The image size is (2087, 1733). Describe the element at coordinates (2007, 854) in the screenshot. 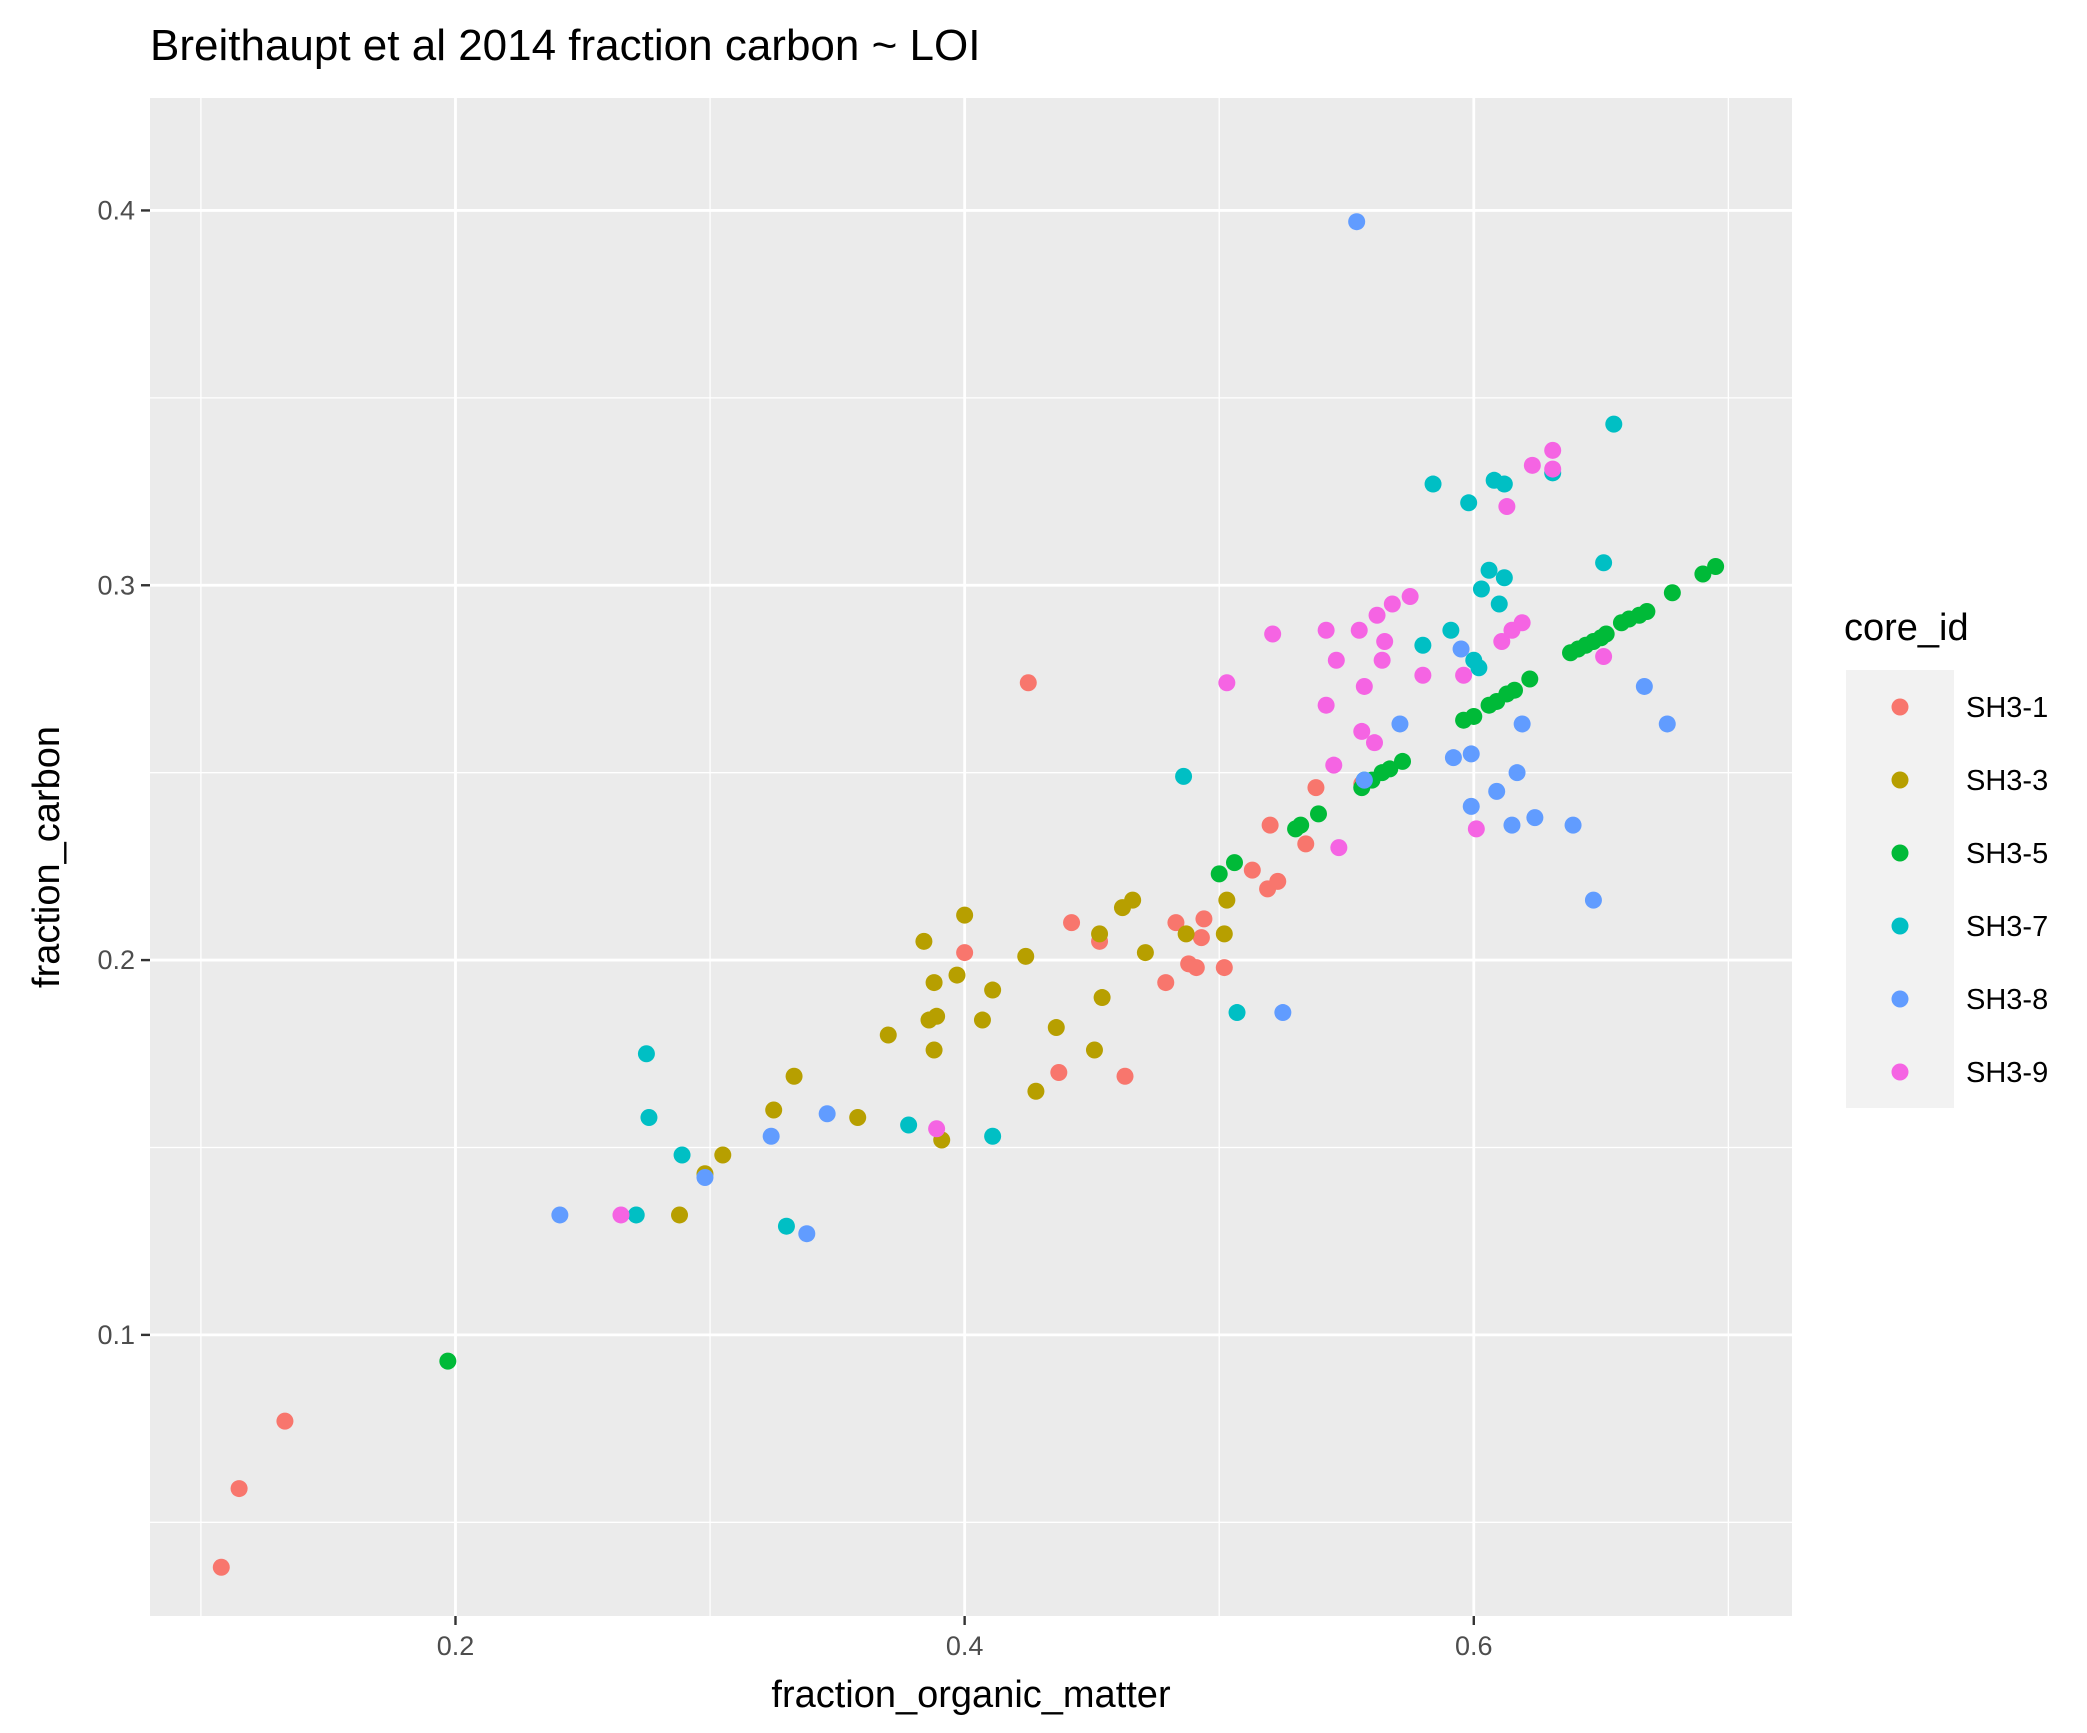

I see `legend-label-SH3-5: SH3-5` at that location.